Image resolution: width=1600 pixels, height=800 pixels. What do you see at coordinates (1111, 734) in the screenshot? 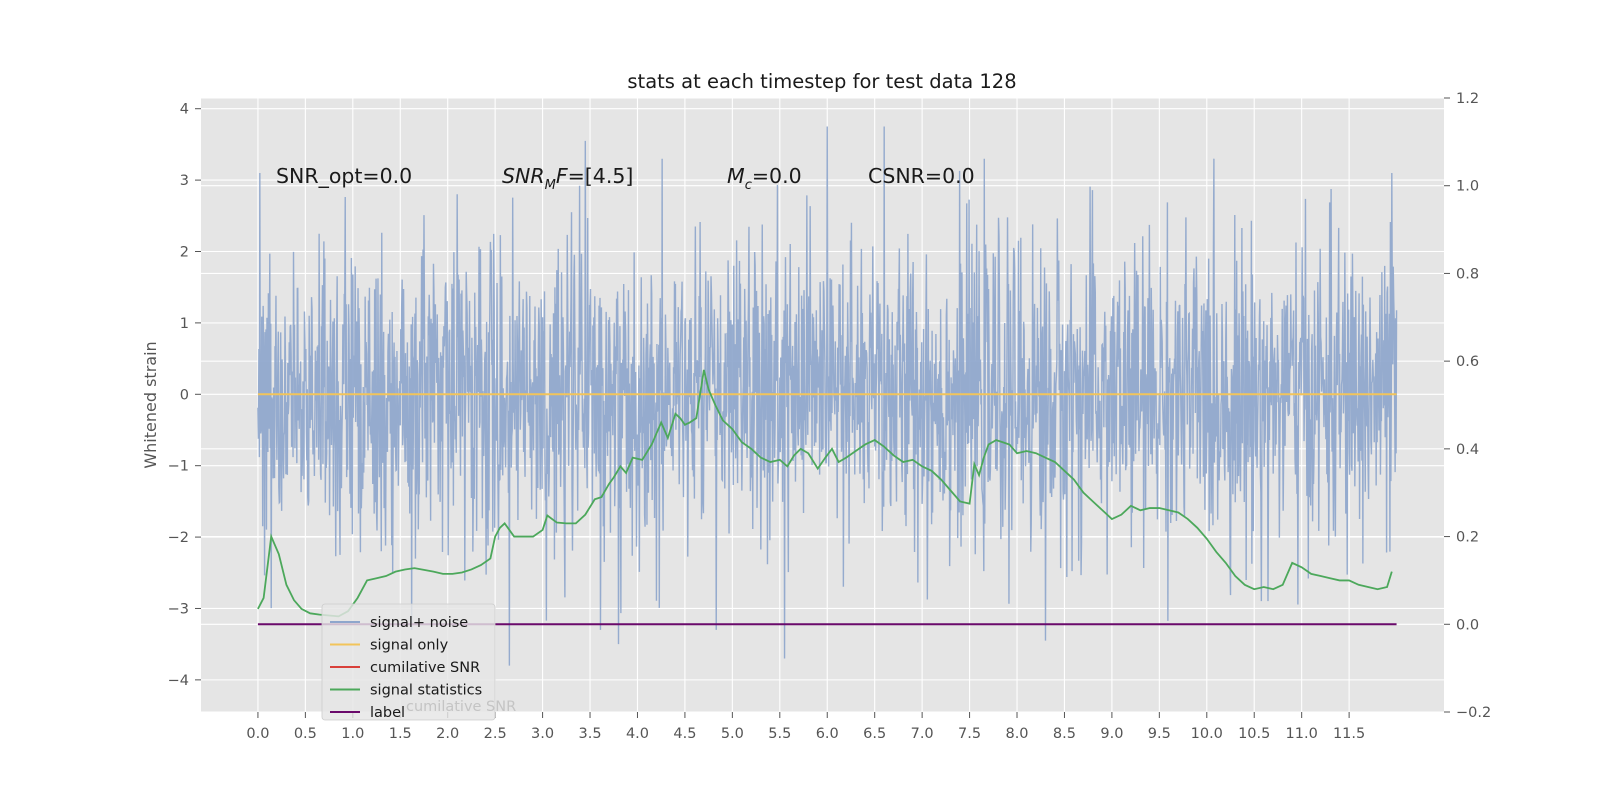
I see `x-tick-label: 9.0` at bounding box center [1111, 734].